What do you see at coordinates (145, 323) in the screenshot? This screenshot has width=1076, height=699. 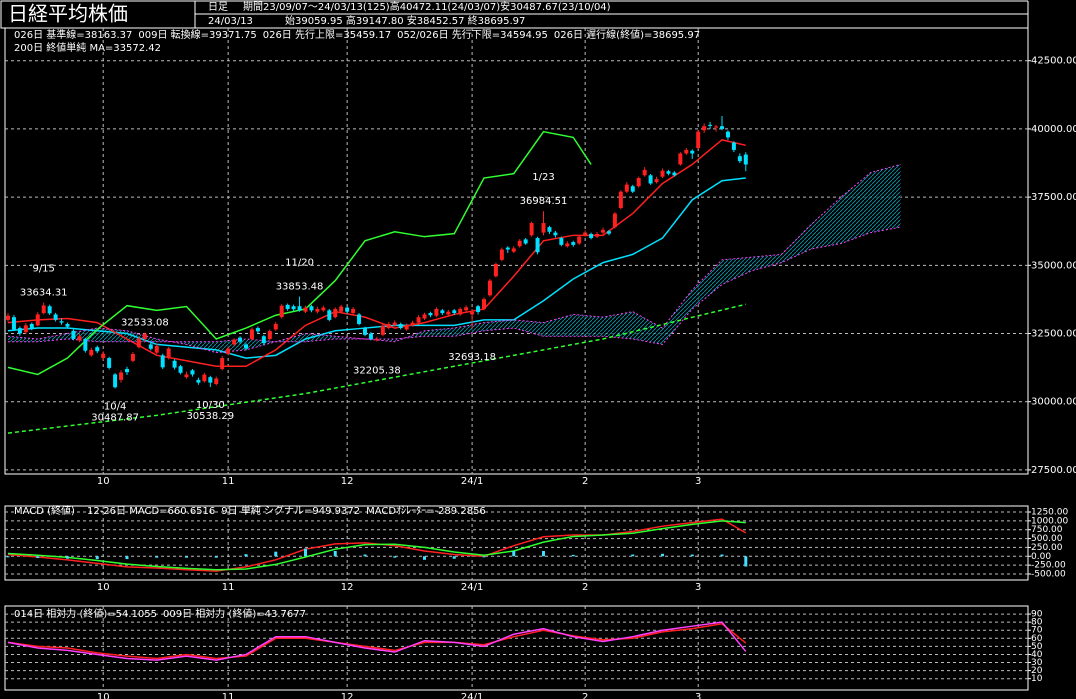 I see `annotation-value: 32533.08` at bounding box center [145, 323].